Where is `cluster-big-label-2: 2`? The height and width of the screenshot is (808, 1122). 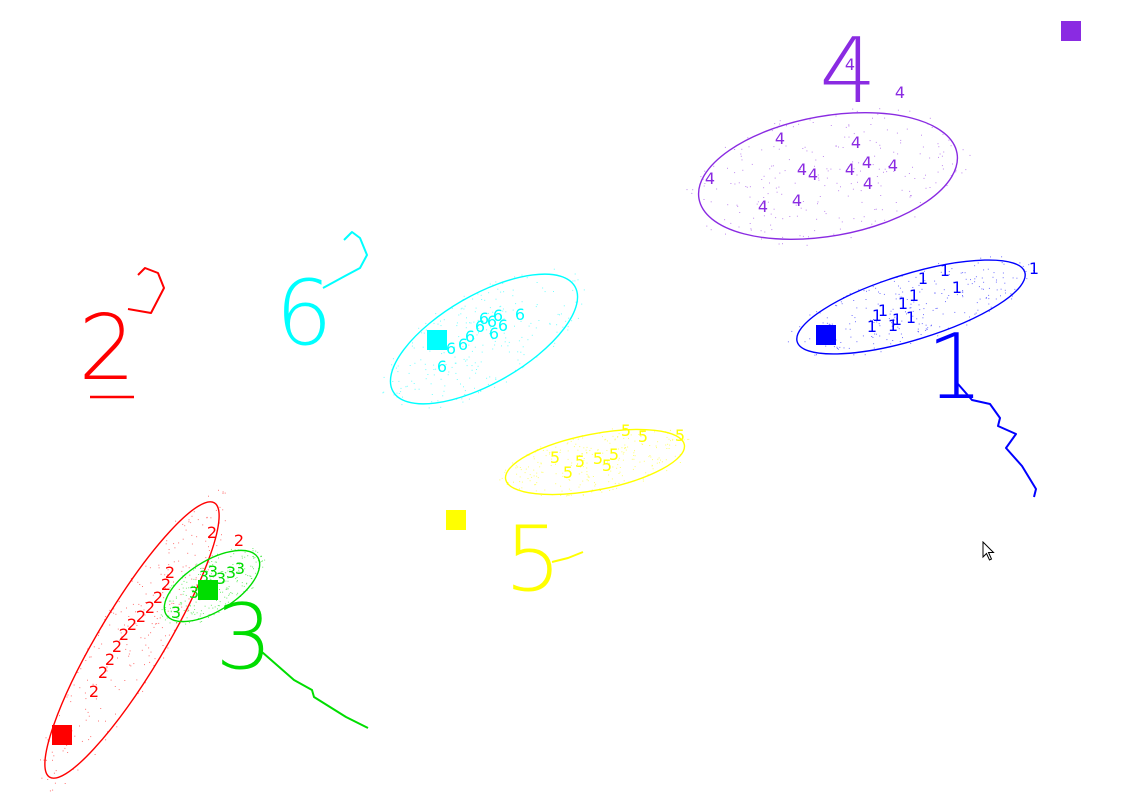 cluster-big-label-2: 2 is located at coordinates (106, 348).